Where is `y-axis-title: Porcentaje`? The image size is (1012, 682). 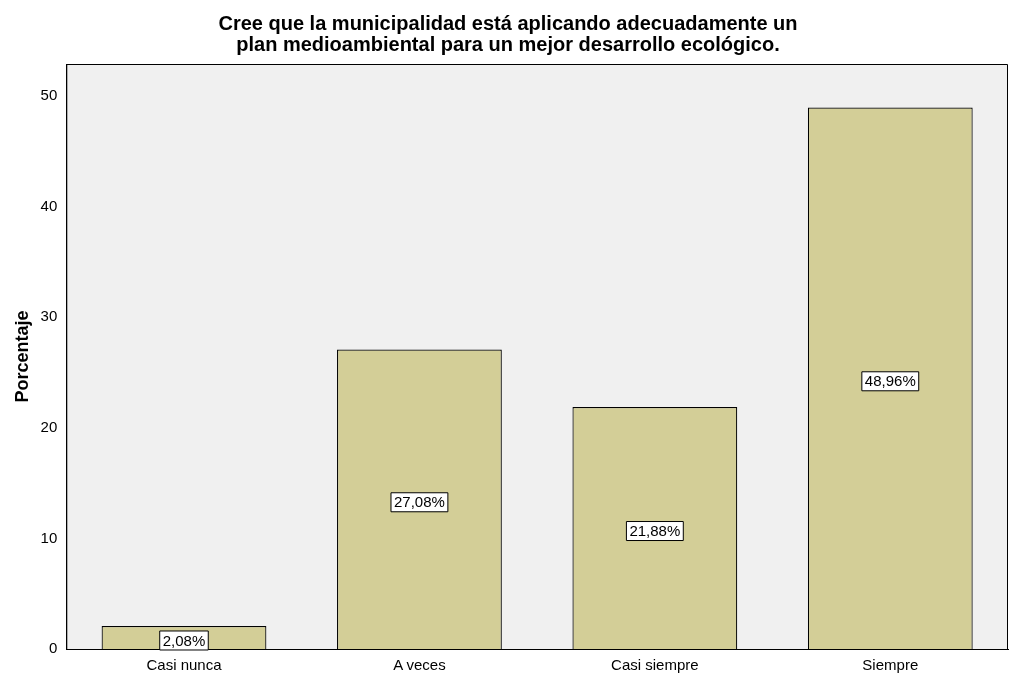
y-axis-title: Porcentaje is located at coordinates (21, 356).